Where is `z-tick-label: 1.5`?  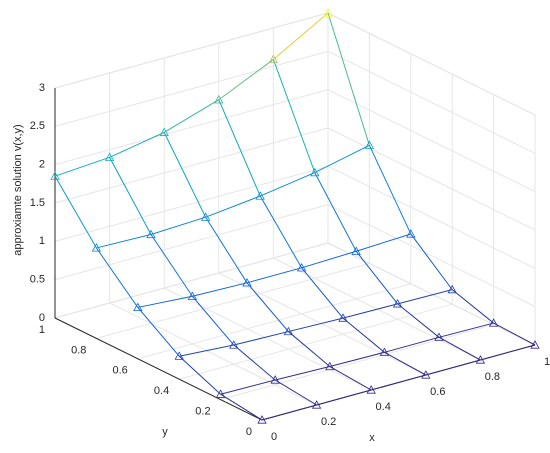 z-tick-label: 1.5 is located at coordinates (37, 203).